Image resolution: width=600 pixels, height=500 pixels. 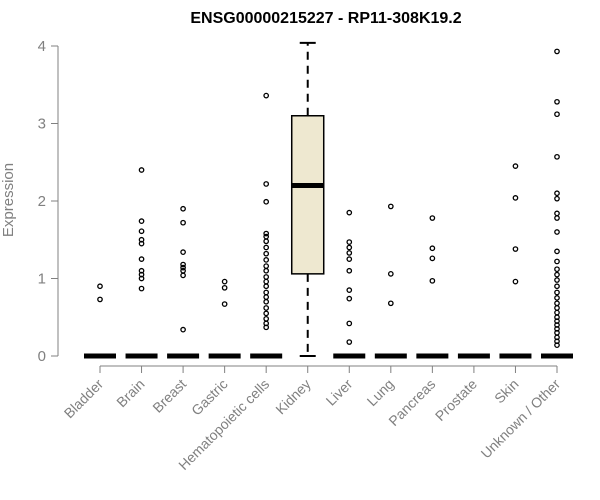 What do you see at coordinates (169, 396) in the screenshot?
I see `x-tick-label: Breast` at bounding box center [169, 396].